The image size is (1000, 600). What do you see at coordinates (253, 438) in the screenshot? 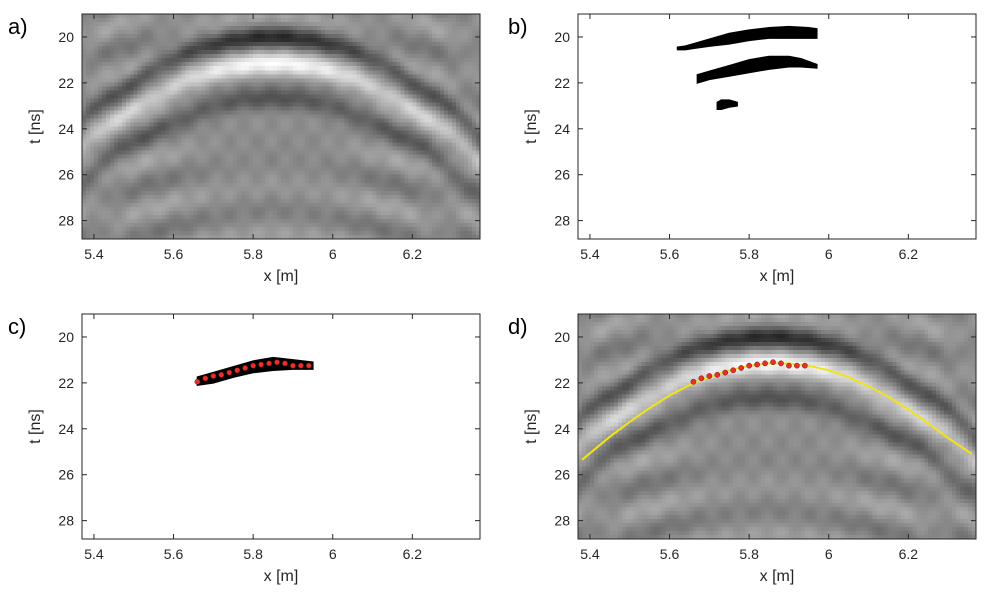
I see `x-ticks-c: 5.4 5.6 5.8 6 6.2` at bounding box center [253, 438].